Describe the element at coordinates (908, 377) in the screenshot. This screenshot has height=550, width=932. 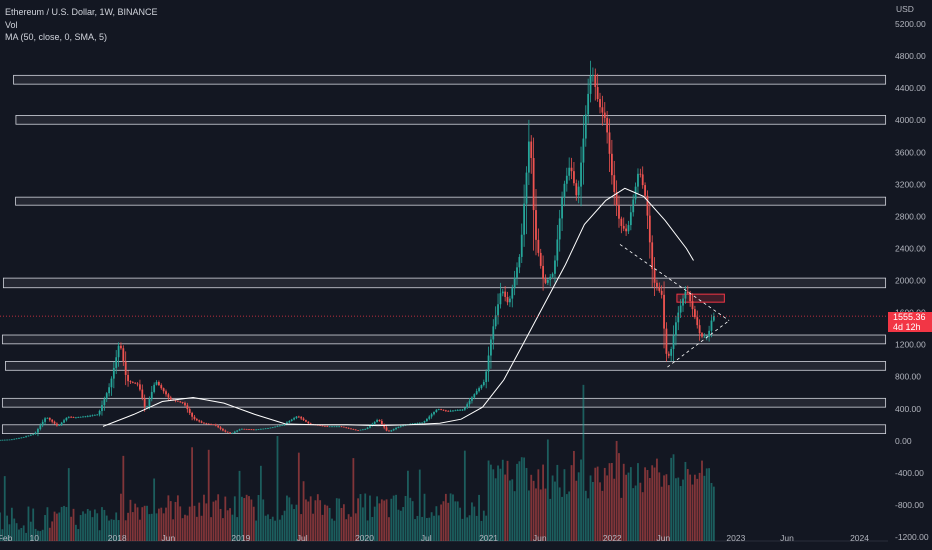
I see `y-axis-tick-label: 800.00` at that location.